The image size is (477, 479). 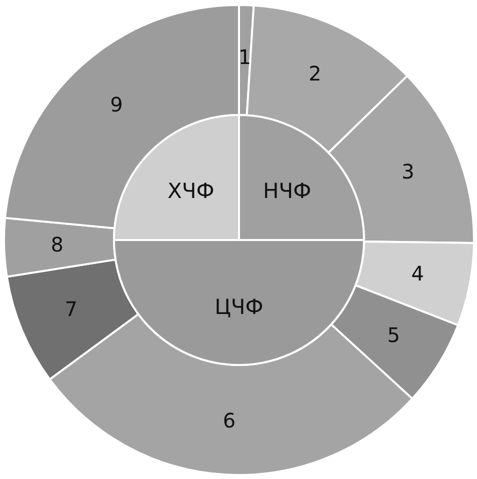 What do you see at coordinates (190, 190) in the screenshot?
I see `slice-label: ХЧФ` at bounding box center [190, 190].